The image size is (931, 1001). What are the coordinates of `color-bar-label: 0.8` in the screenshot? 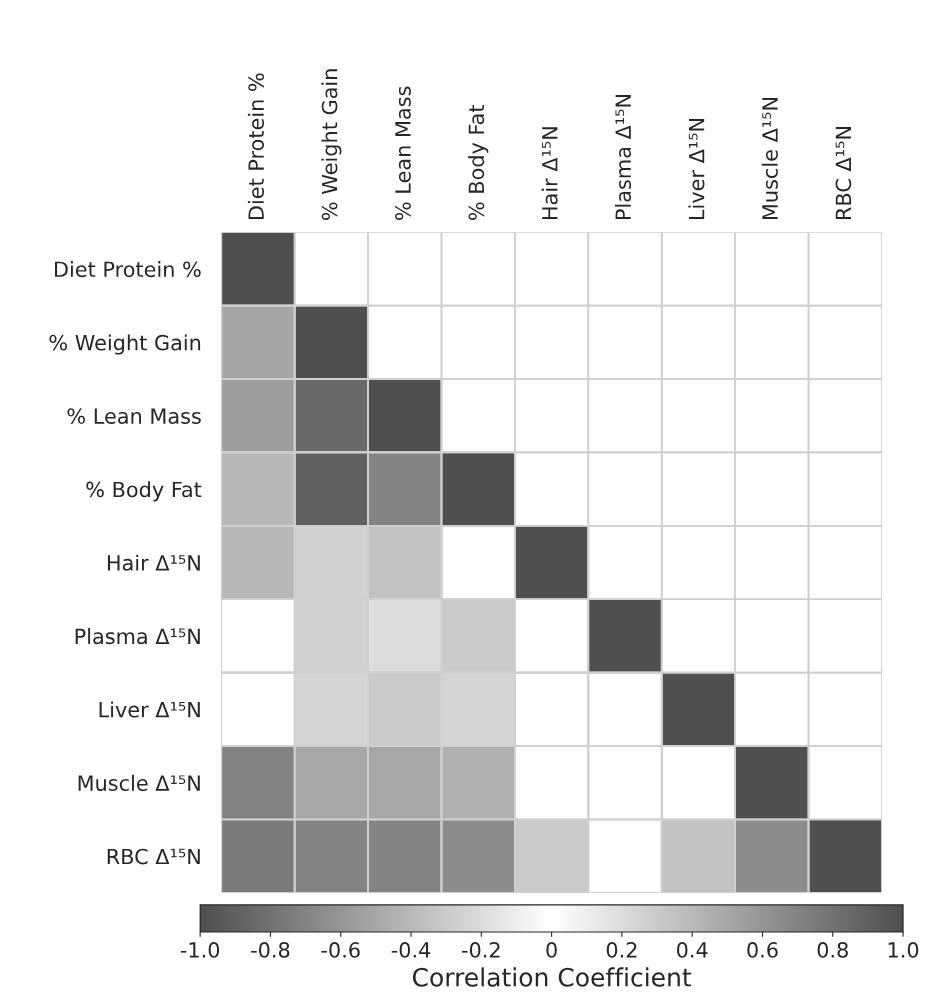 It's located at (832, 950).